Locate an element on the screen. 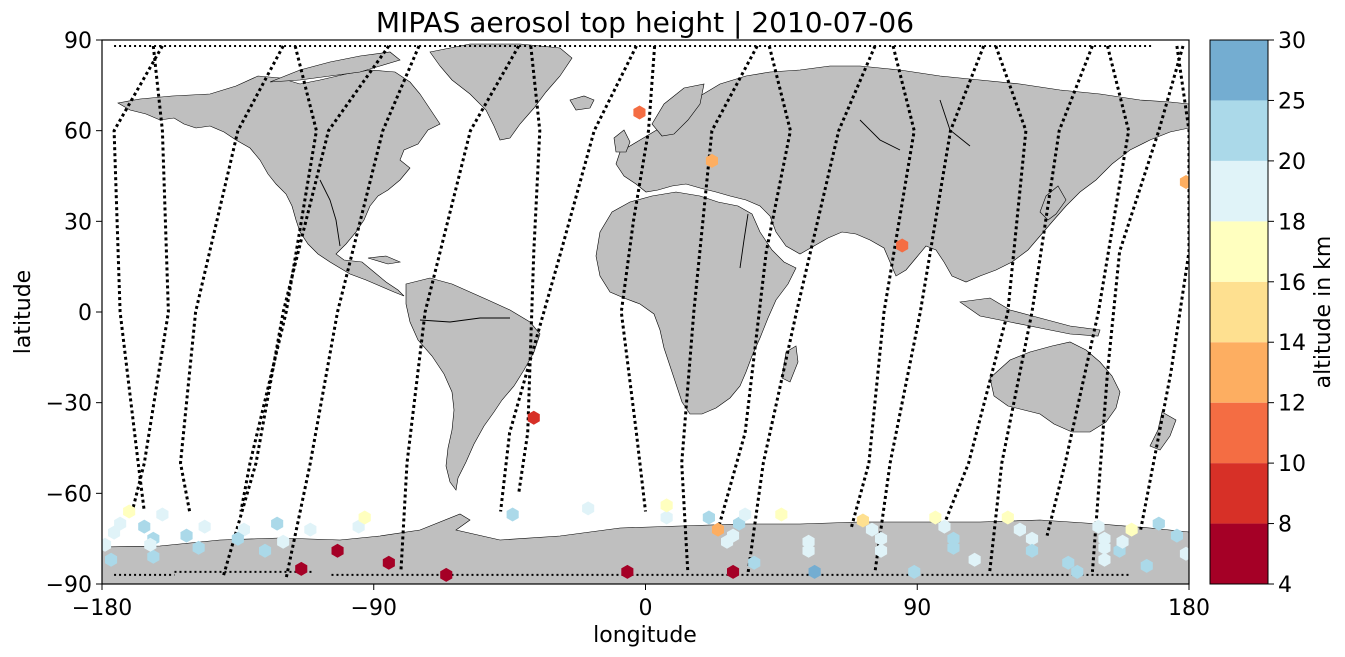 The image size is (1345, 657). map-title: MIPAS aerosol top height | 2010-07-06 is located at coordinates (645, 22).